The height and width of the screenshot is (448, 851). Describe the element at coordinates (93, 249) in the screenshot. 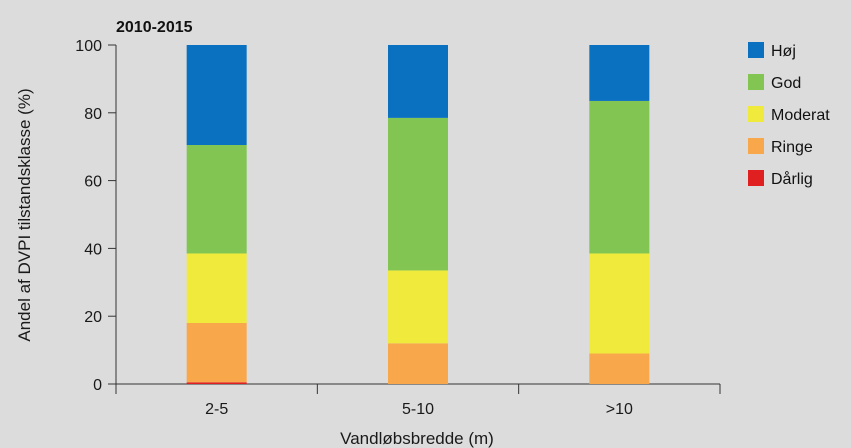

I see `y-tick-label: 40` at that location.